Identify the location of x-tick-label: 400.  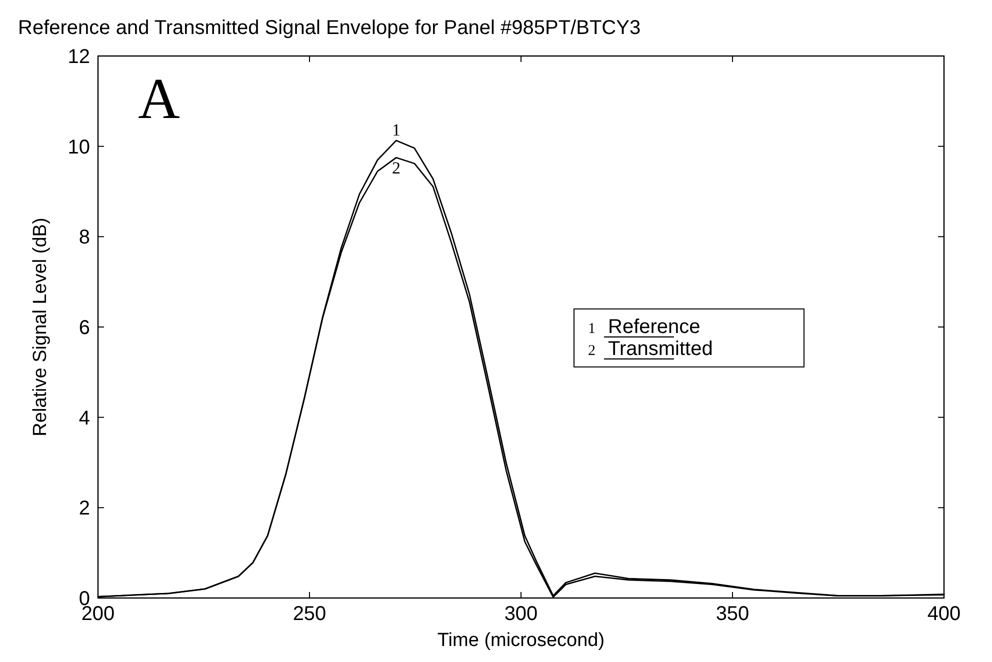
(944, 614).